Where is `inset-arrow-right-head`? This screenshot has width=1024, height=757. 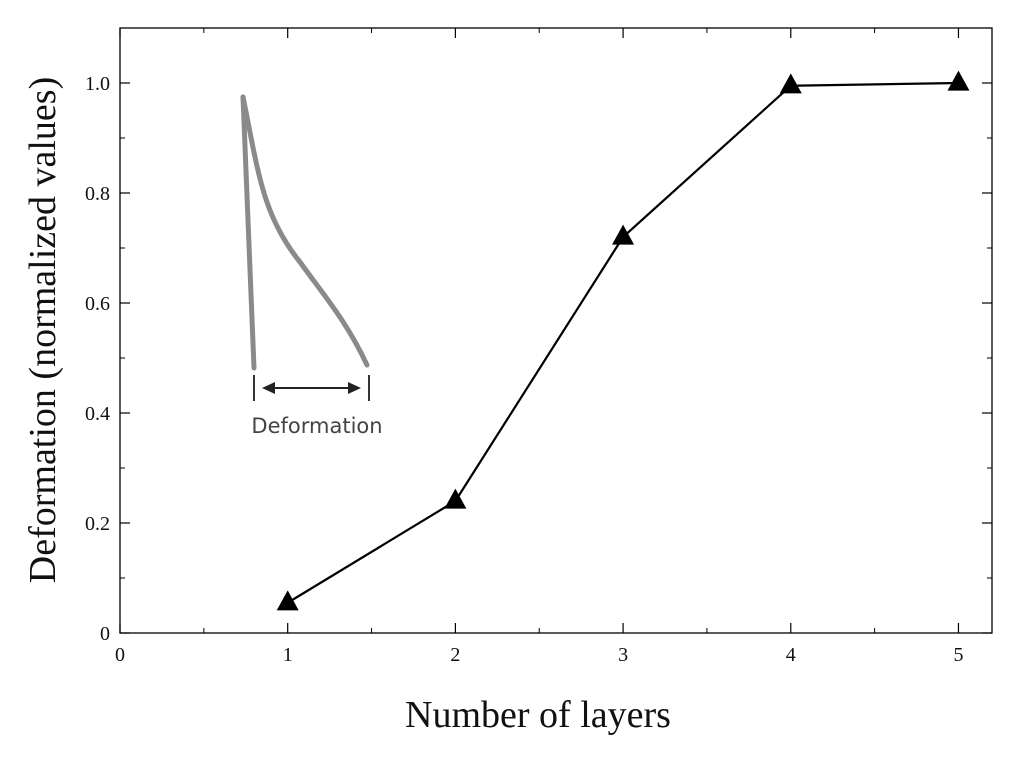 inset-arrow-right-head is located at coordinates (354, 388).